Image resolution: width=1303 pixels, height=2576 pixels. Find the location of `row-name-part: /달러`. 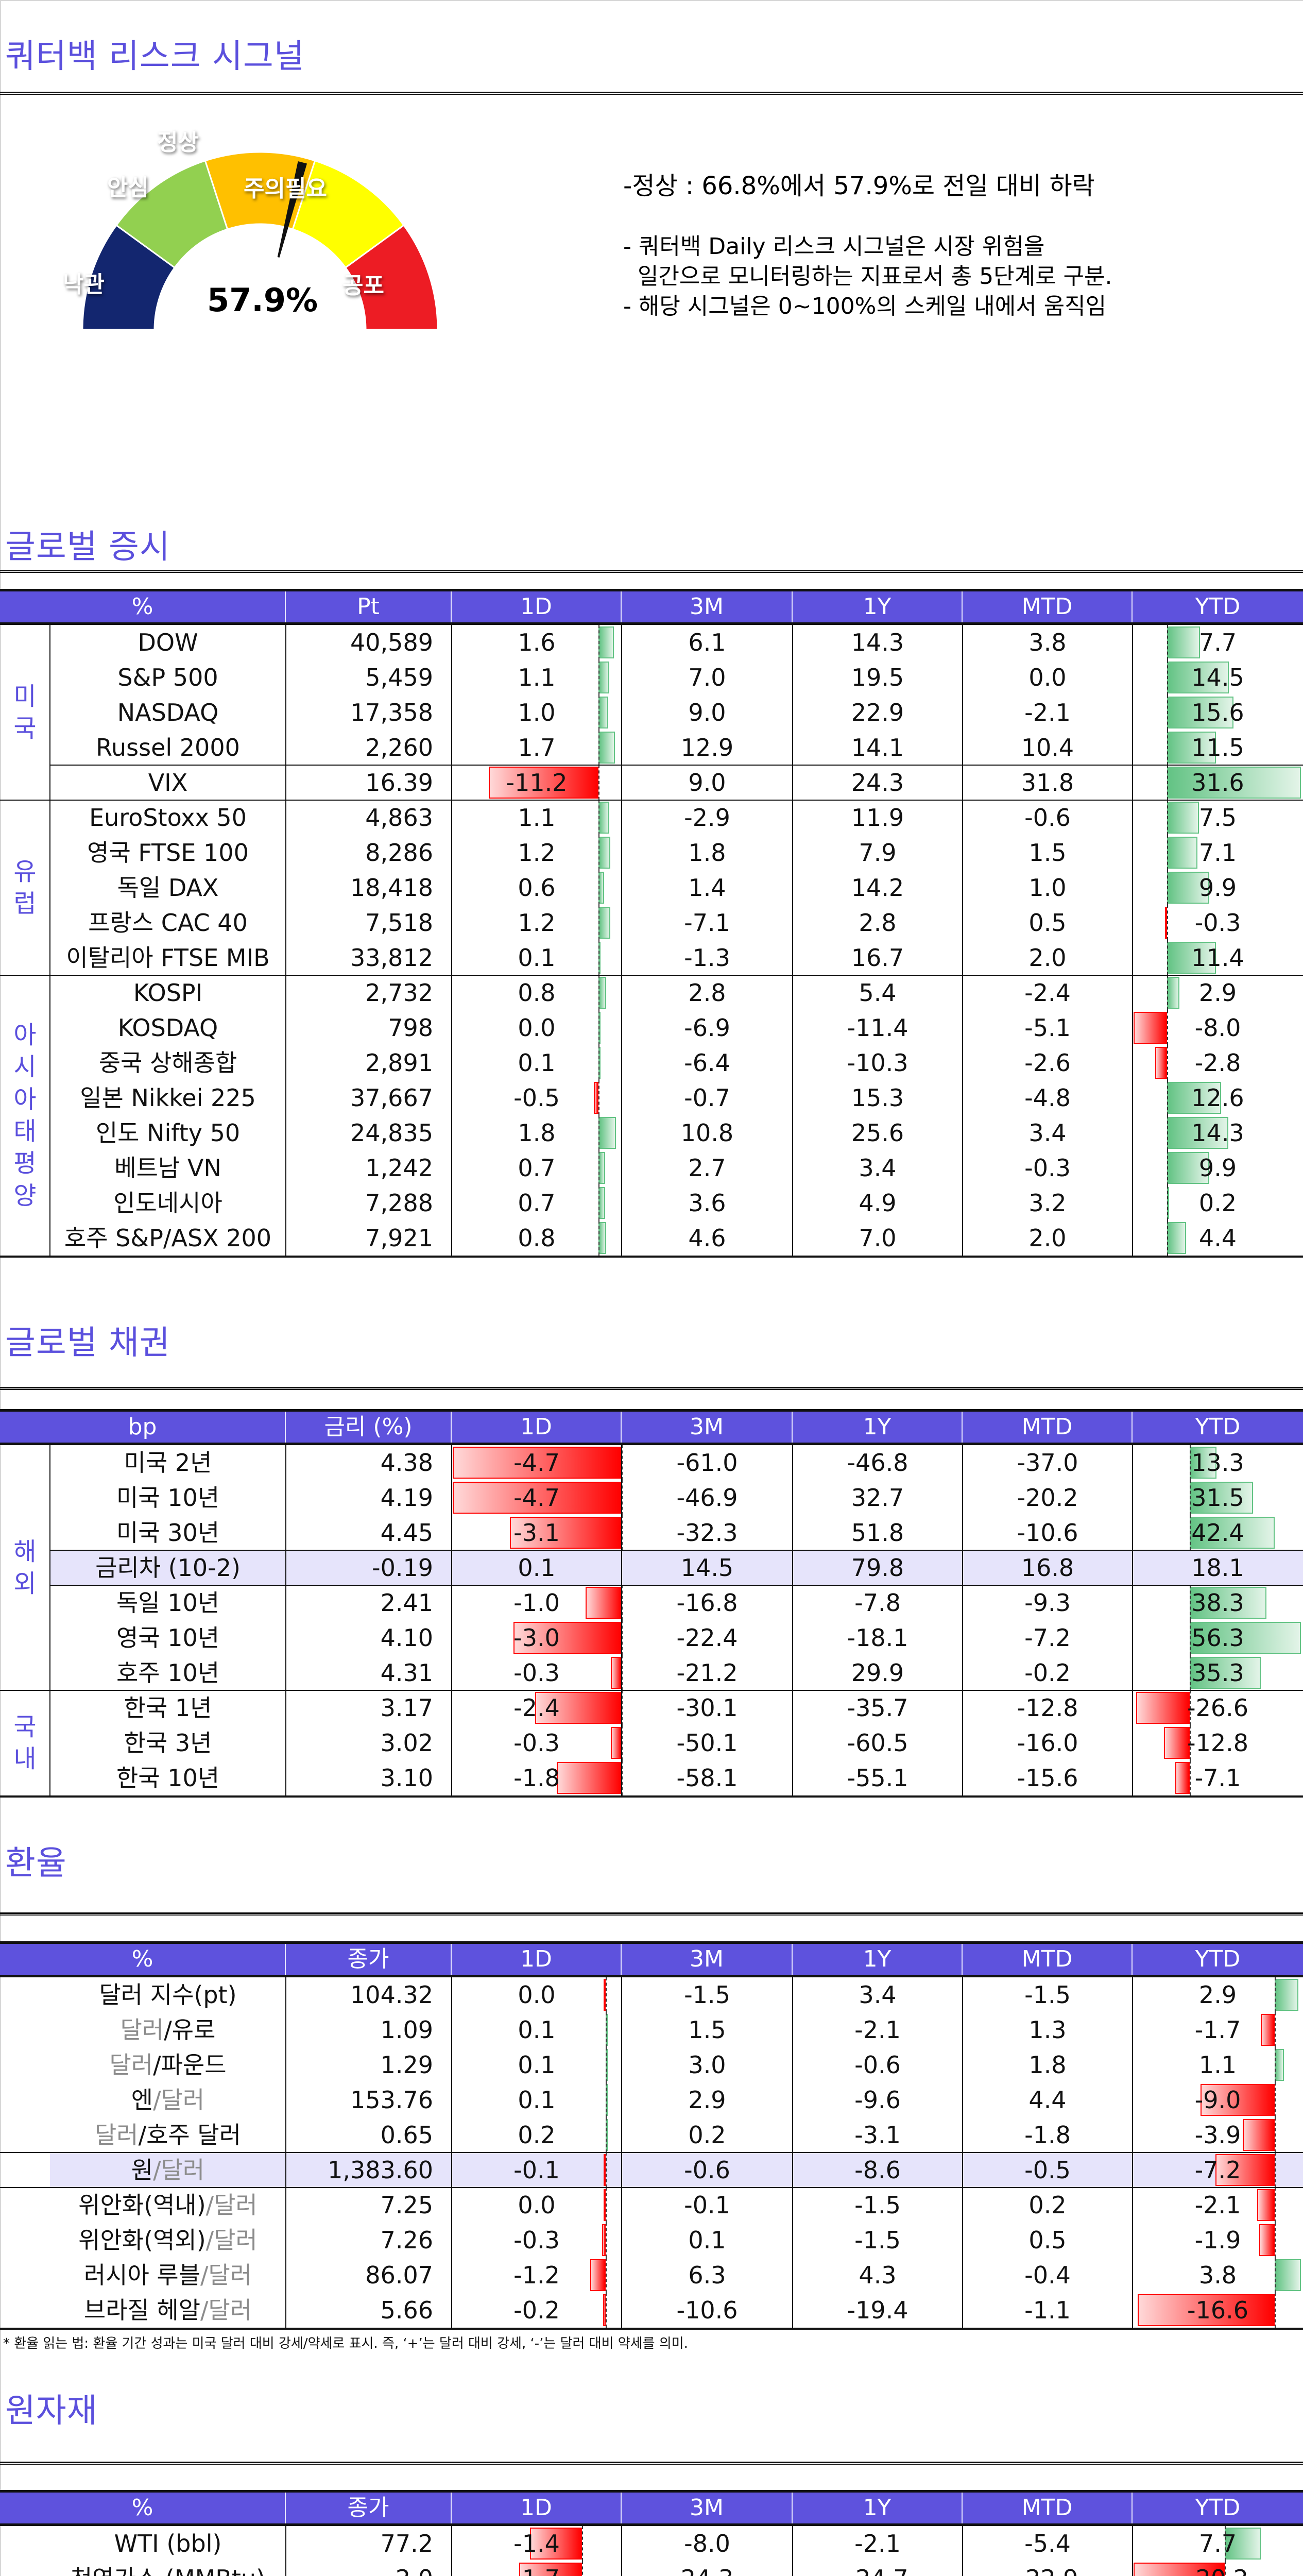

row-name-part: /달러 is located at coordinates (226, 2310).